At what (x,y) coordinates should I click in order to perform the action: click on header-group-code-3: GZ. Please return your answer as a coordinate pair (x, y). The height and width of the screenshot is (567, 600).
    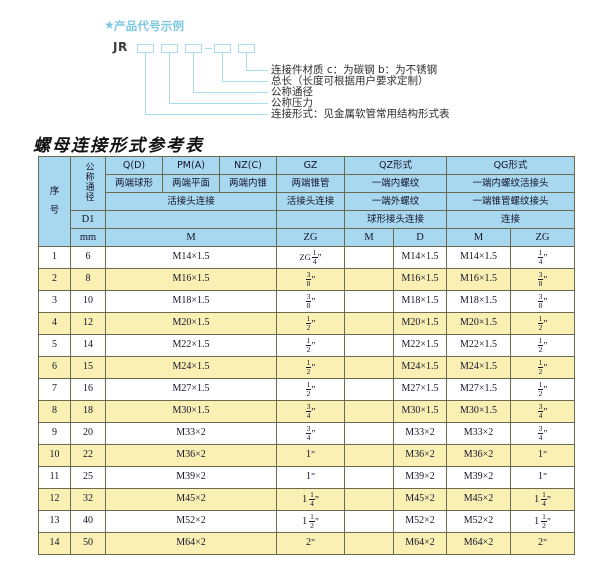
    Looking at the image, I should click on (310, 165).